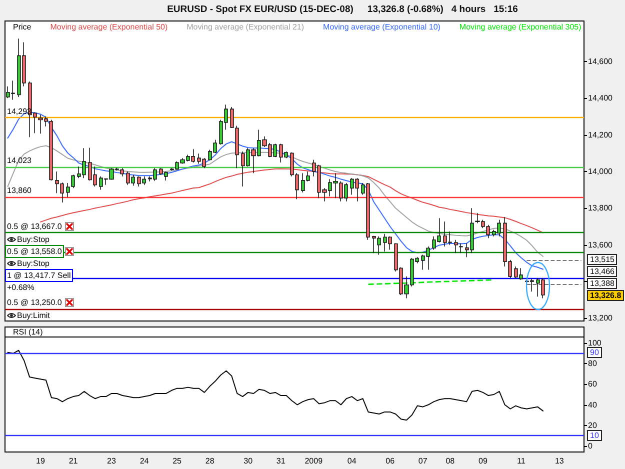 The height and width of the screenshot is (469, 625). Describe the element at coordinates (33, 315) in the screenshot. I see `annotation: Buy:Limit` at that location.